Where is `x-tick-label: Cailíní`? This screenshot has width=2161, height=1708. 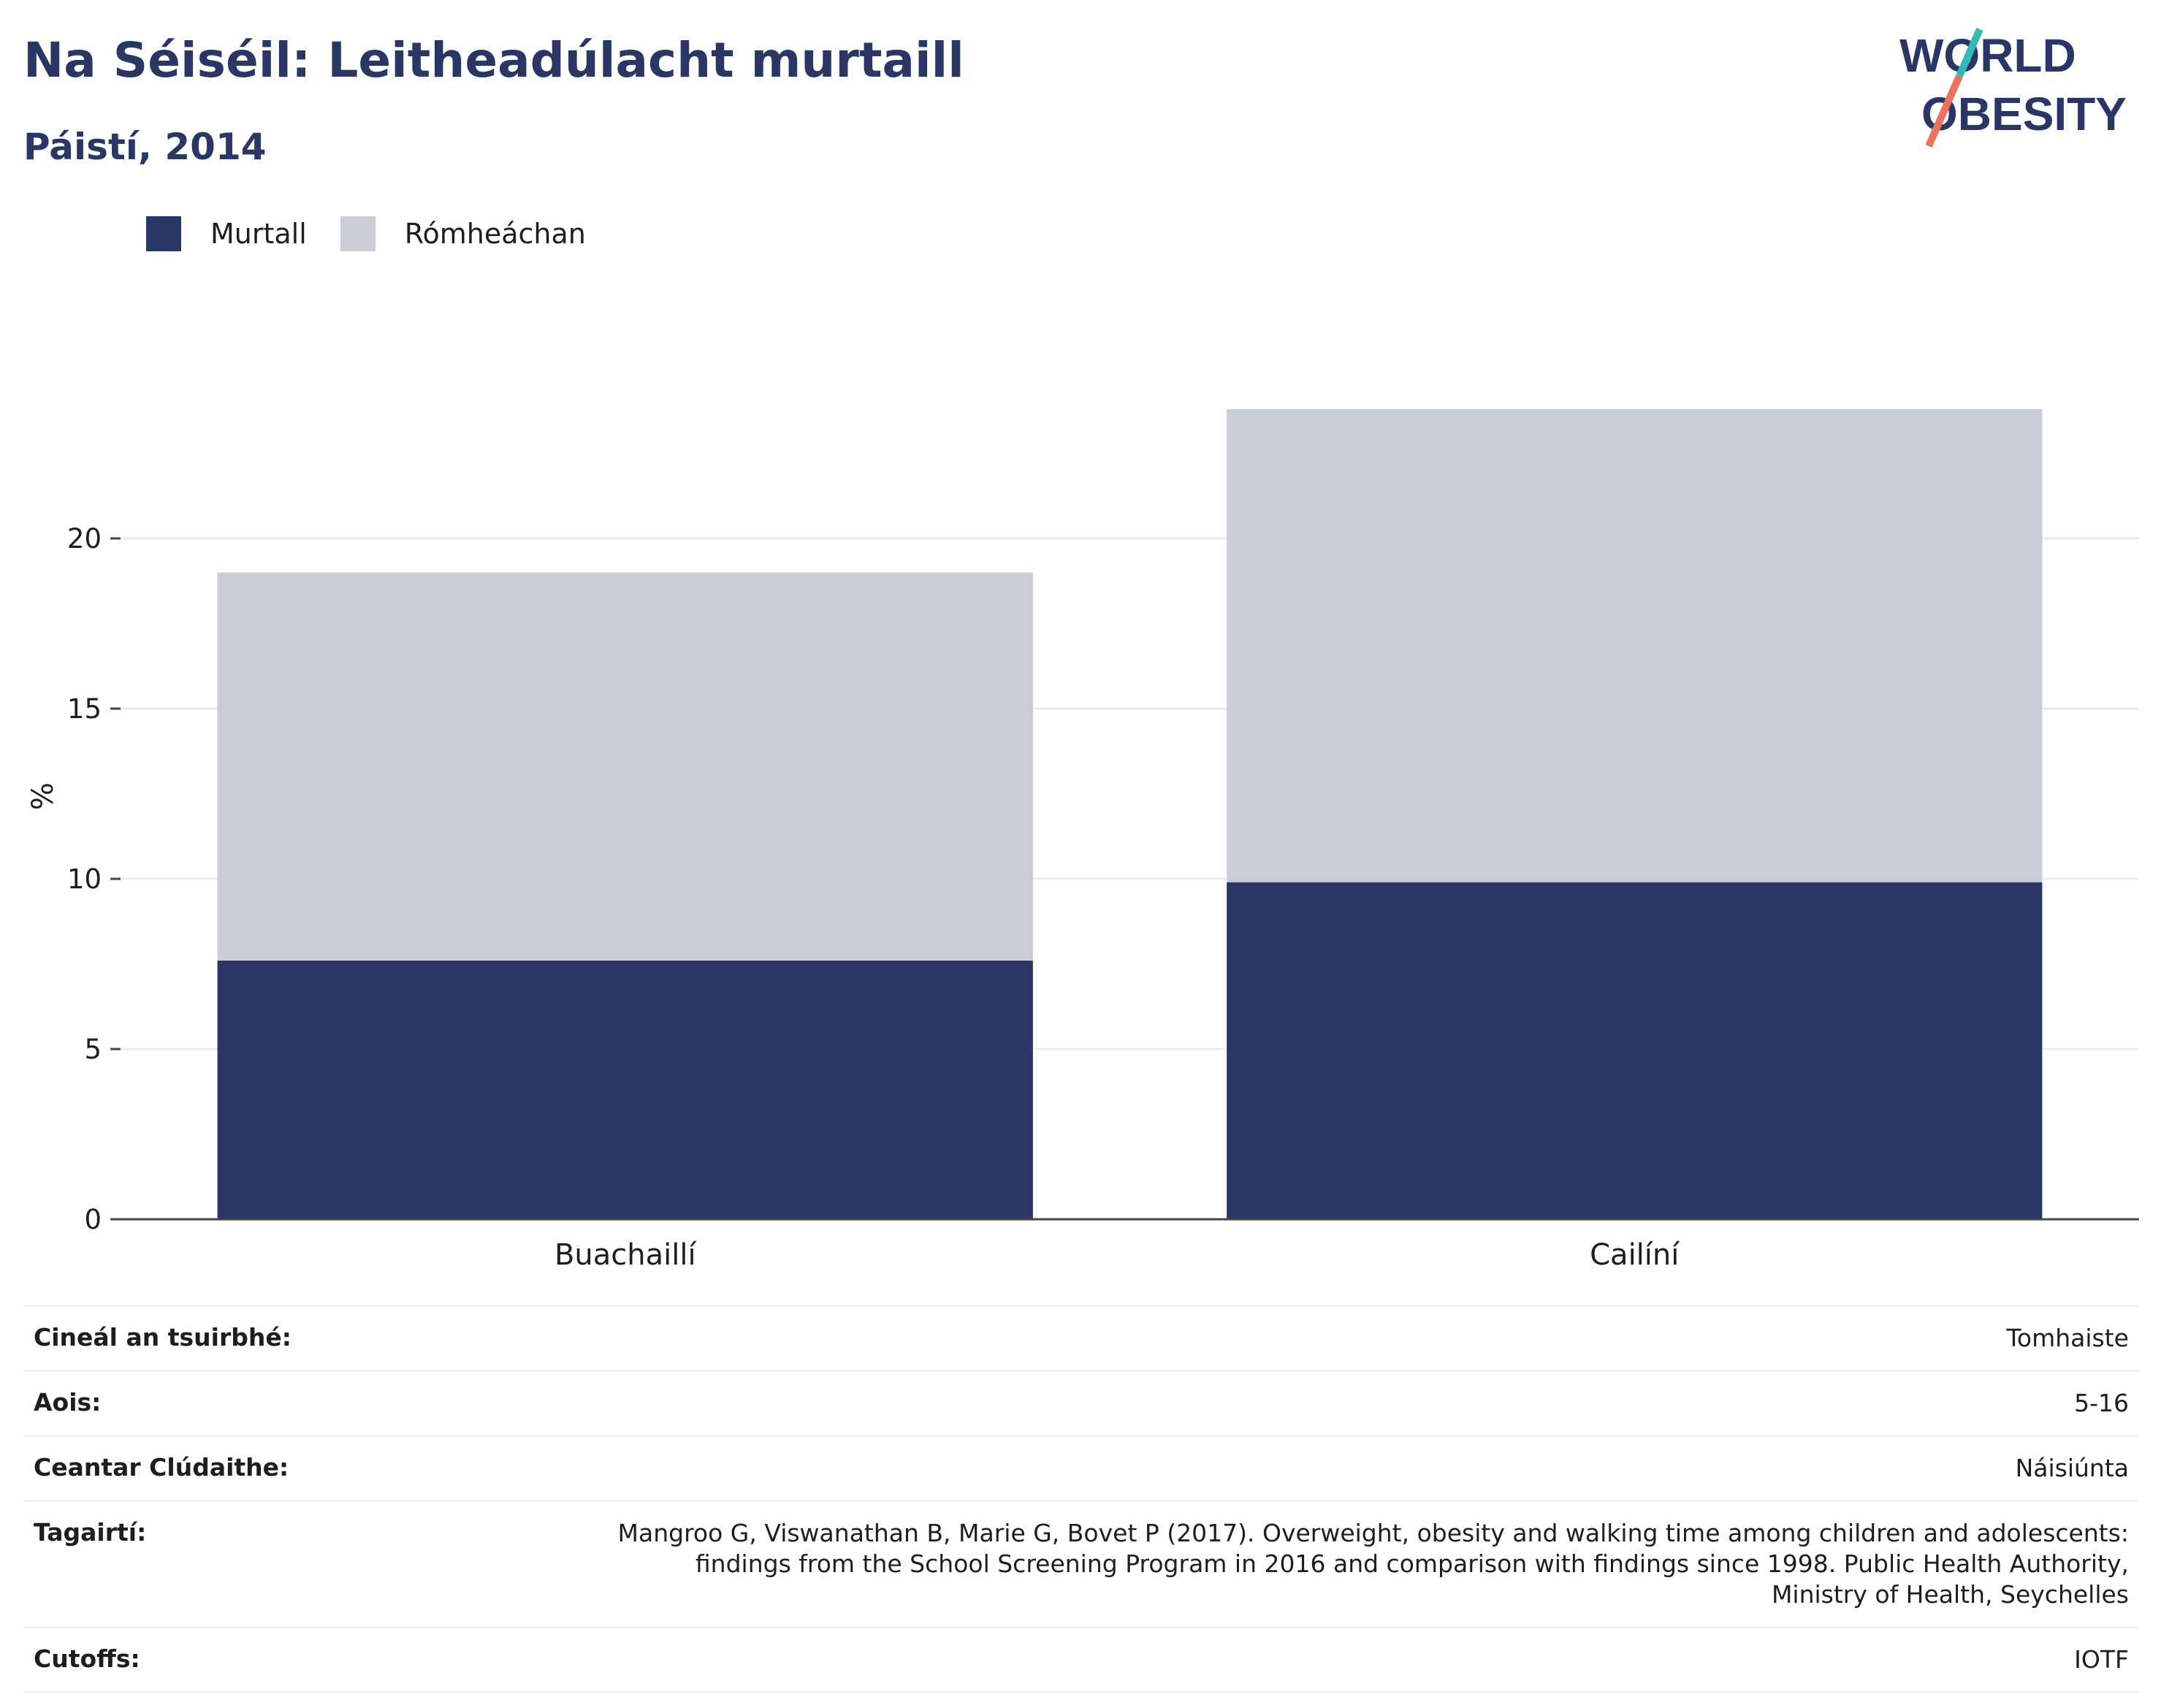 x-tick-label: Cailíní is located at coordinates (1635, 1255).